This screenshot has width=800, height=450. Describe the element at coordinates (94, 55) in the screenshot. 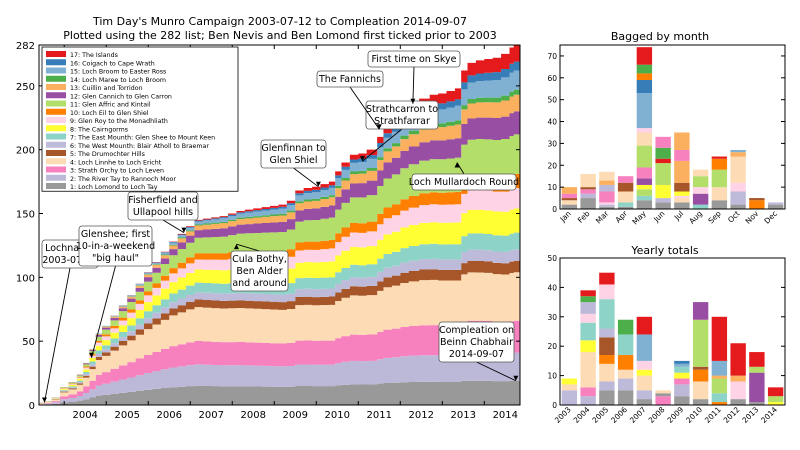

I see `legend-label: 17: The Islands` at that location.